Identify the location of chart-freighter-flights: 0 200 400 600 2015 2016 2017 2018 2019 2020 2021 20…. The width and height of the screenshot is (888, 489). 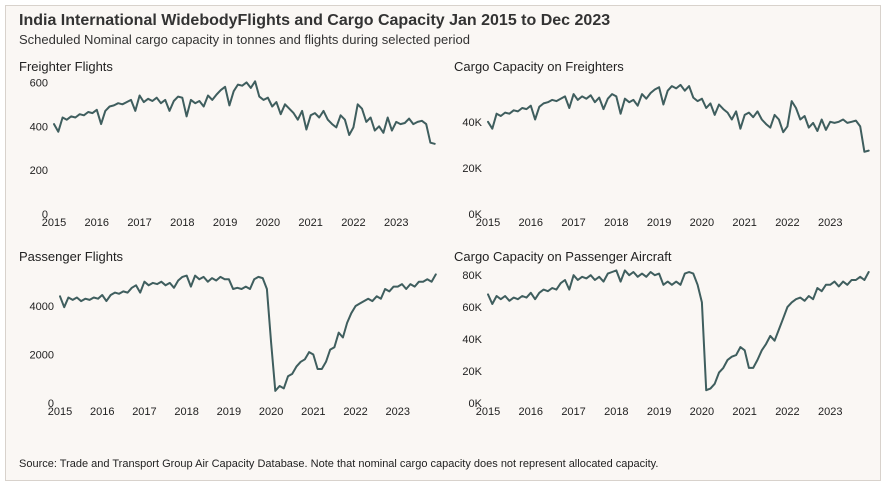
(233, 153).